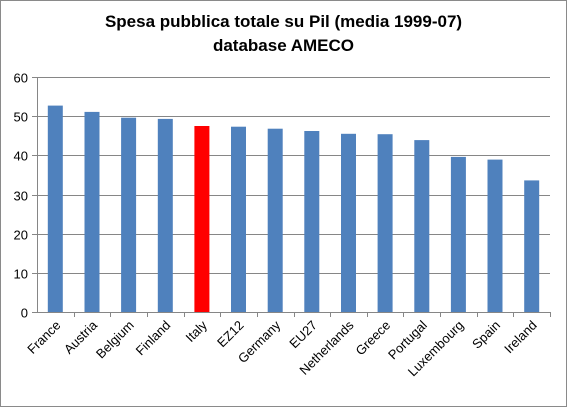  I want to click on y-tick-label: 60, so click(21, 78).